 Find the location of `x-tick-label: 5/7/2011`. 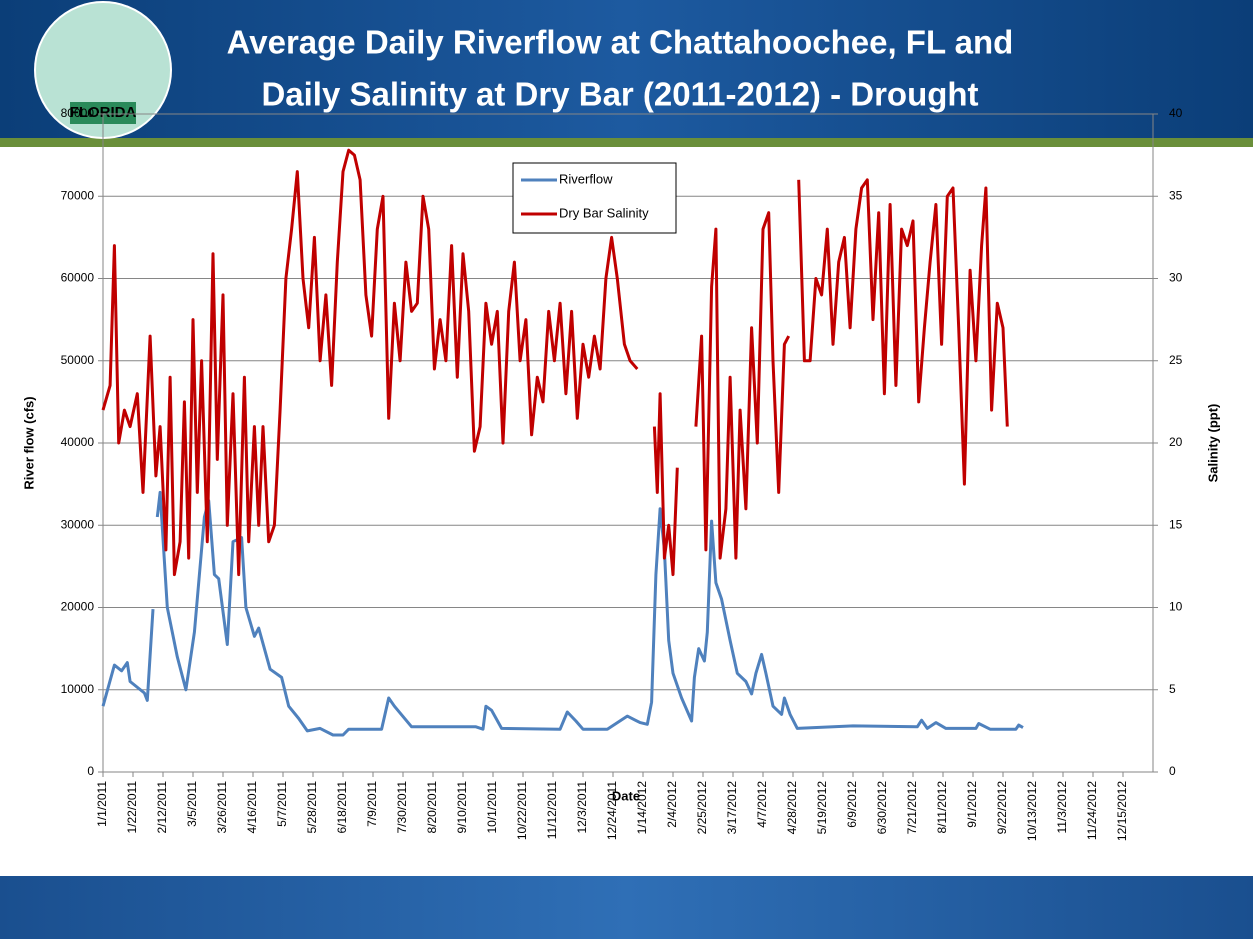

x-tick-label: 5/7/2011 is located at coordinates (282, 804).